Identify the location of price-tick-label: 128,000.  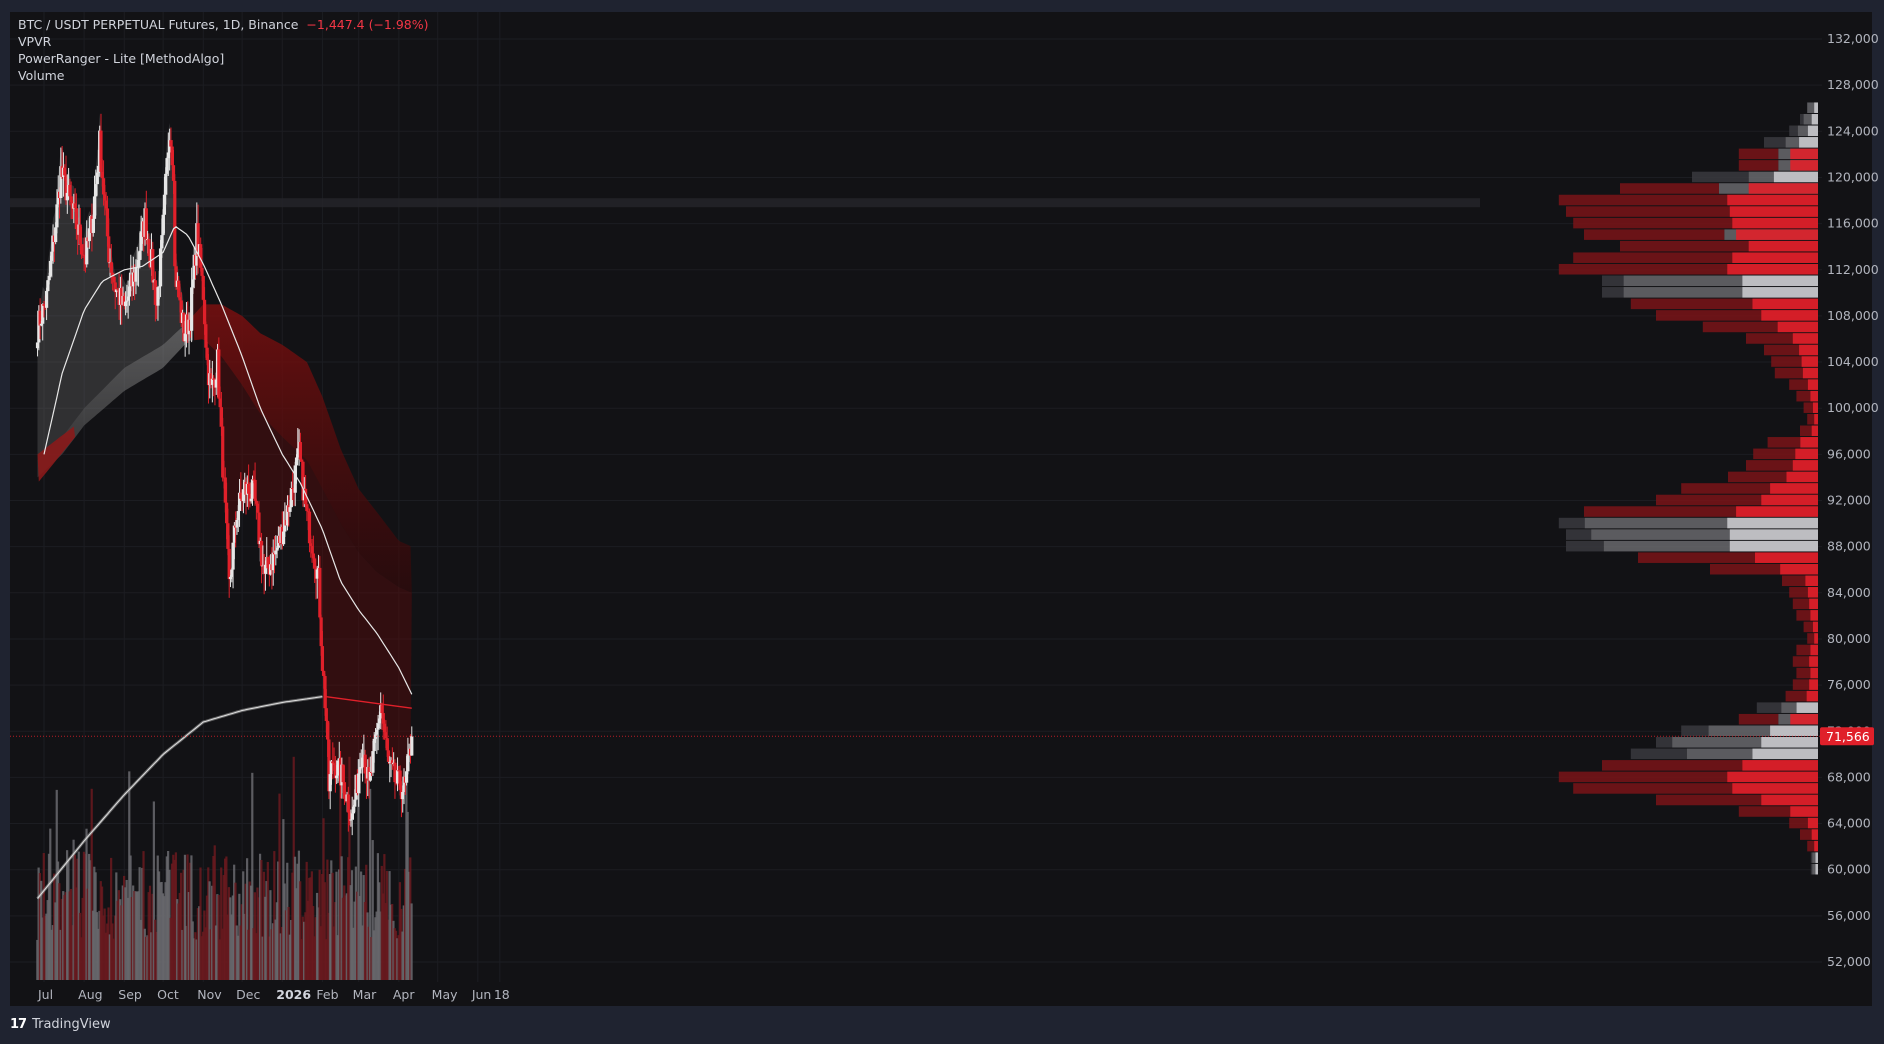
(1853, 84).